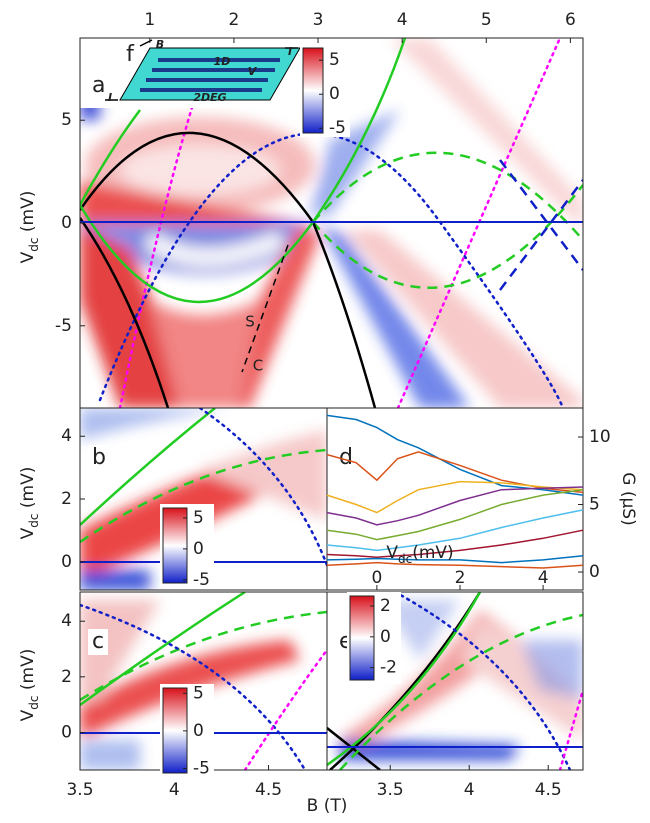  Describe the element at coordinates (222, 61) in the screenshot. I see `inset-label: 1D` at that location.